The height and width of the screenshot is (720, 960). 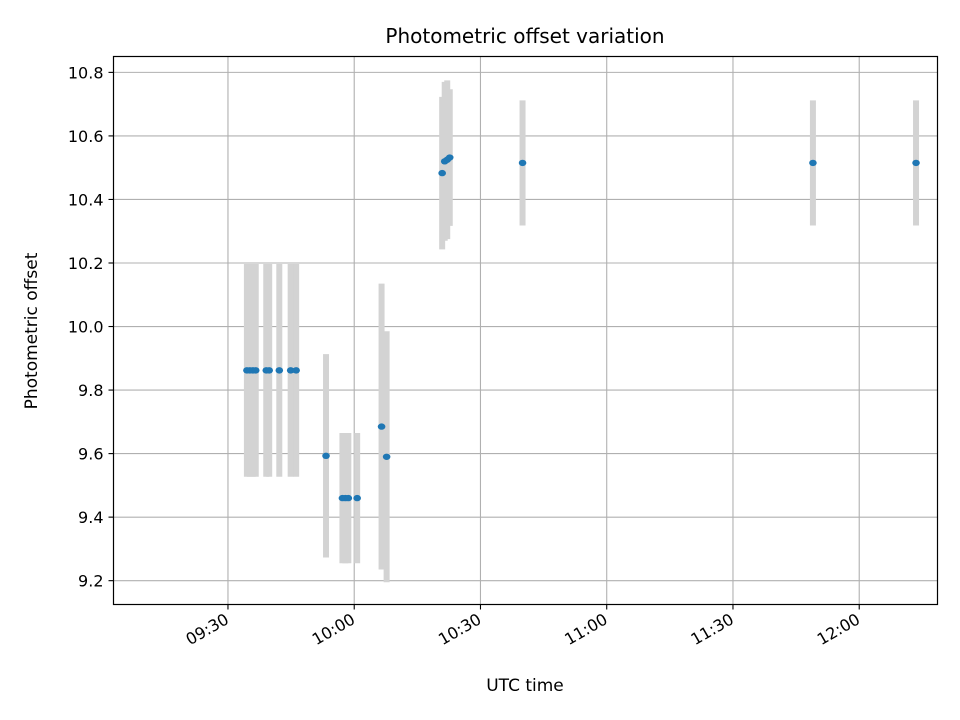 I want to click on y-tick-label: 10.4, so click(x=86, y=199).